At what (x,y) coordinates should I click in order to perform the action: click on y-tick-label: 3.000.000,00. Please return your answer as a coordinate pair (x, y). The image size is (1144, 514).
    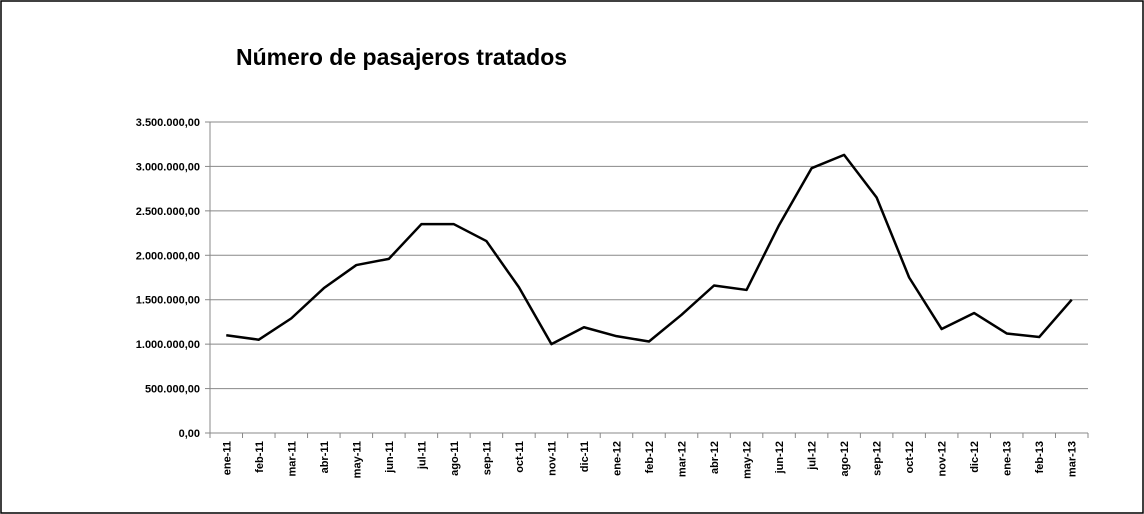
    Looking at the image, I should click on (168, 167).